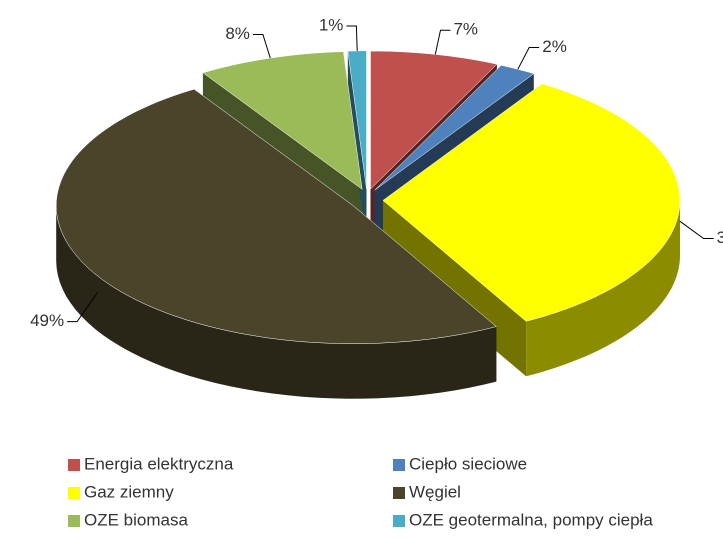  Describe the element at coordinates (129, 491) in the screenshot. I see `legend-label: Gaz ziemny` at that location.